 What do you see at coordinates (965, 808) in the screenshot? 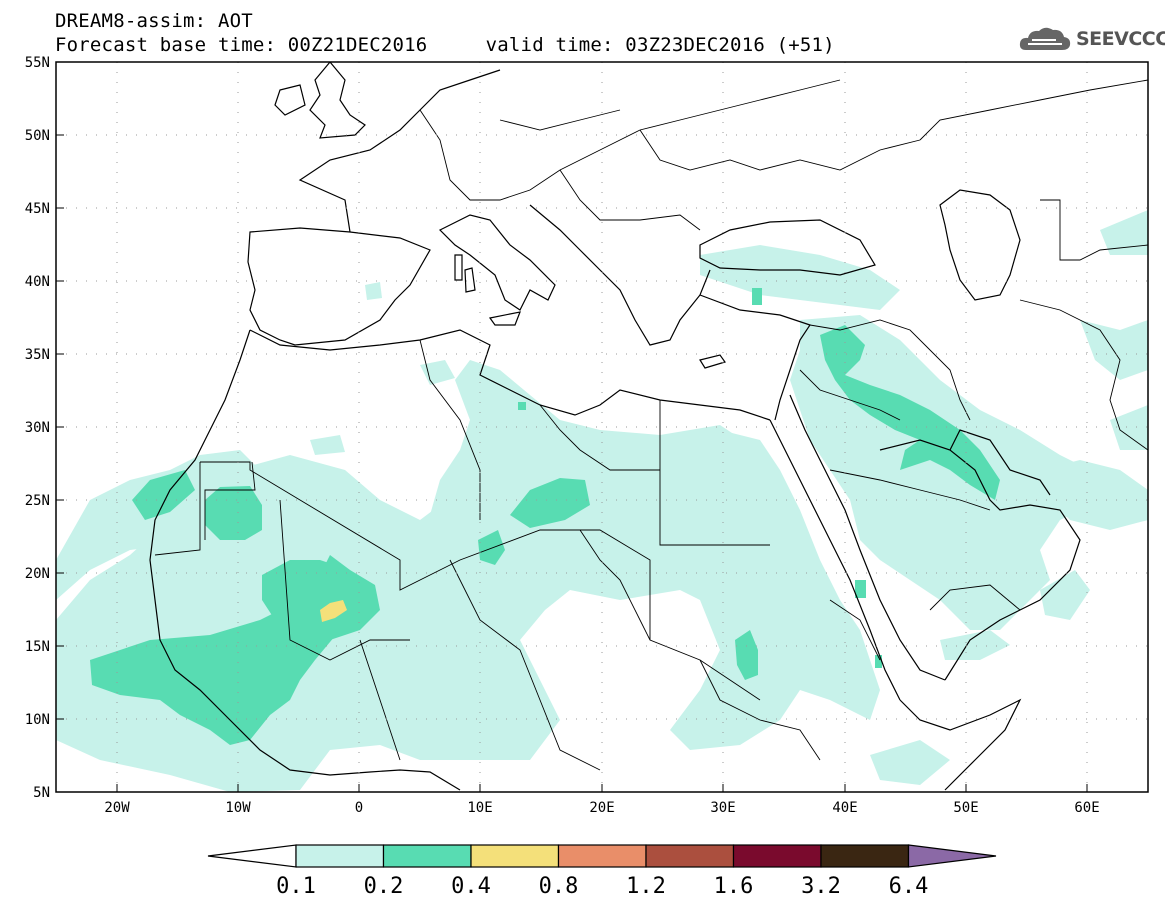
I see `lon-tick: 50E` at bounding box center [965, 808].